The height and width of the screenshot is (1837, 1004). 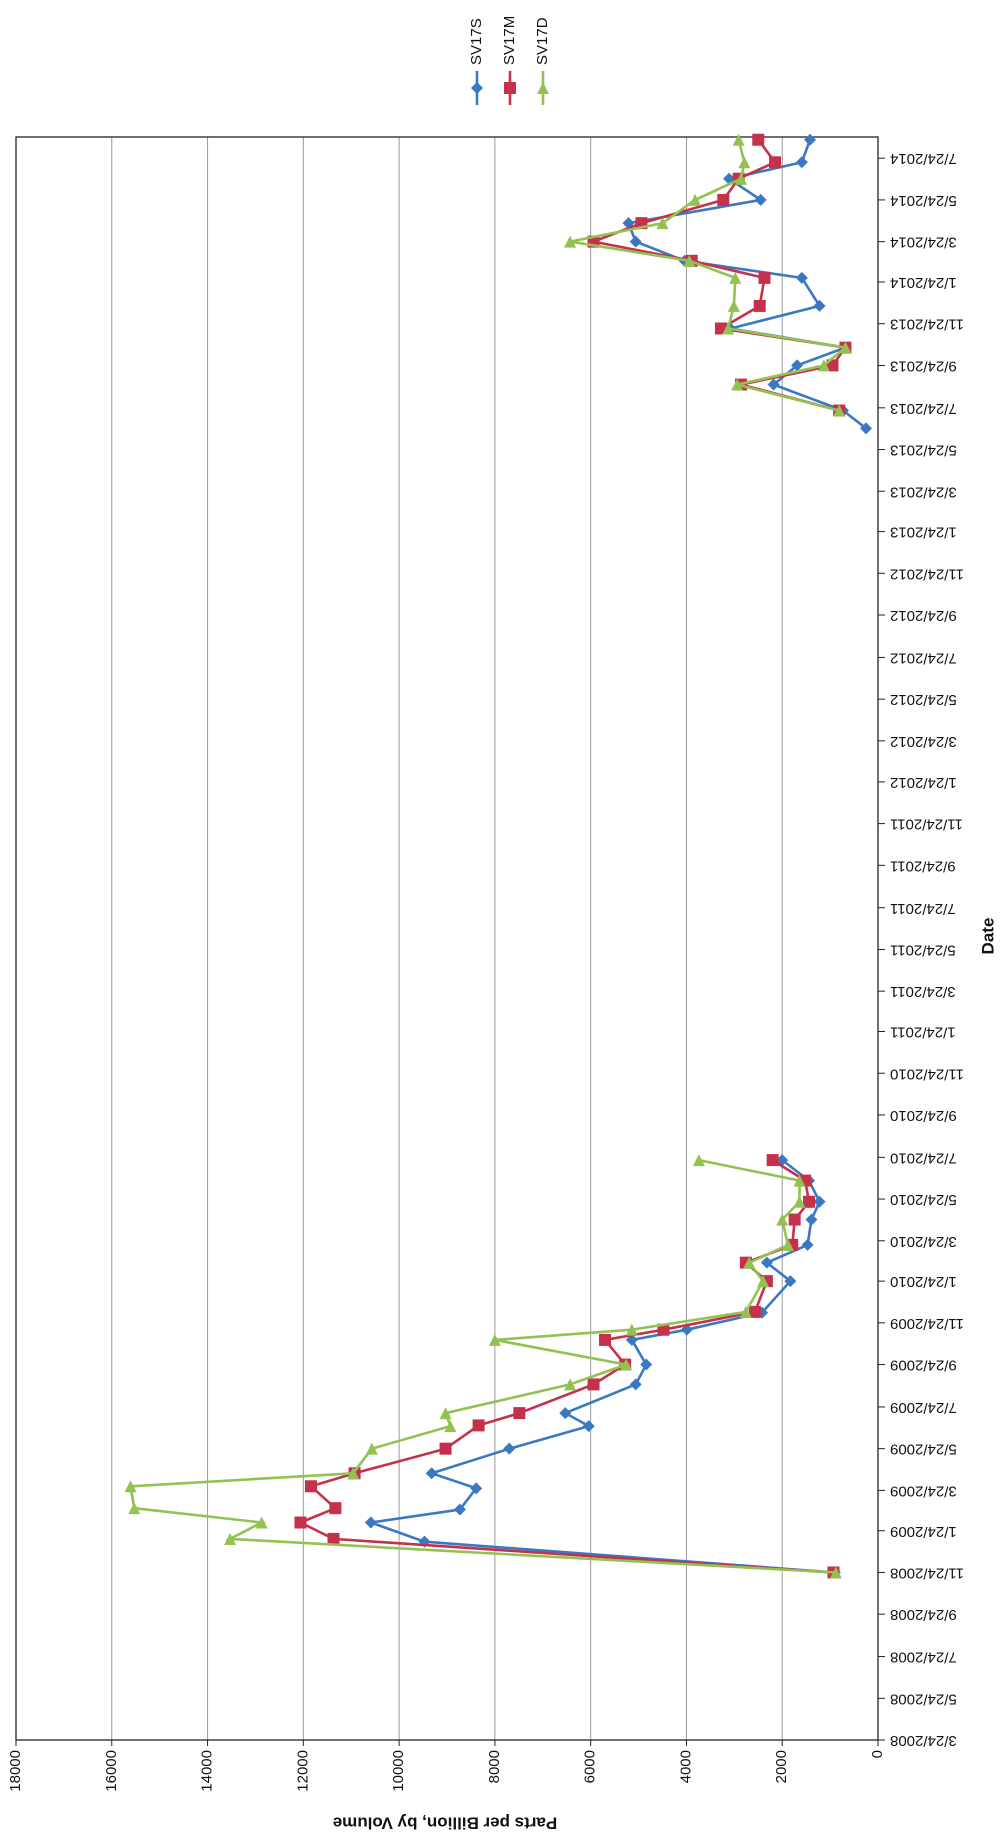 What do you see at coordinates (923, 242) in the screenshot?
I see `x-tick-label: 3/24/2014` at bounding box center [923, 242].